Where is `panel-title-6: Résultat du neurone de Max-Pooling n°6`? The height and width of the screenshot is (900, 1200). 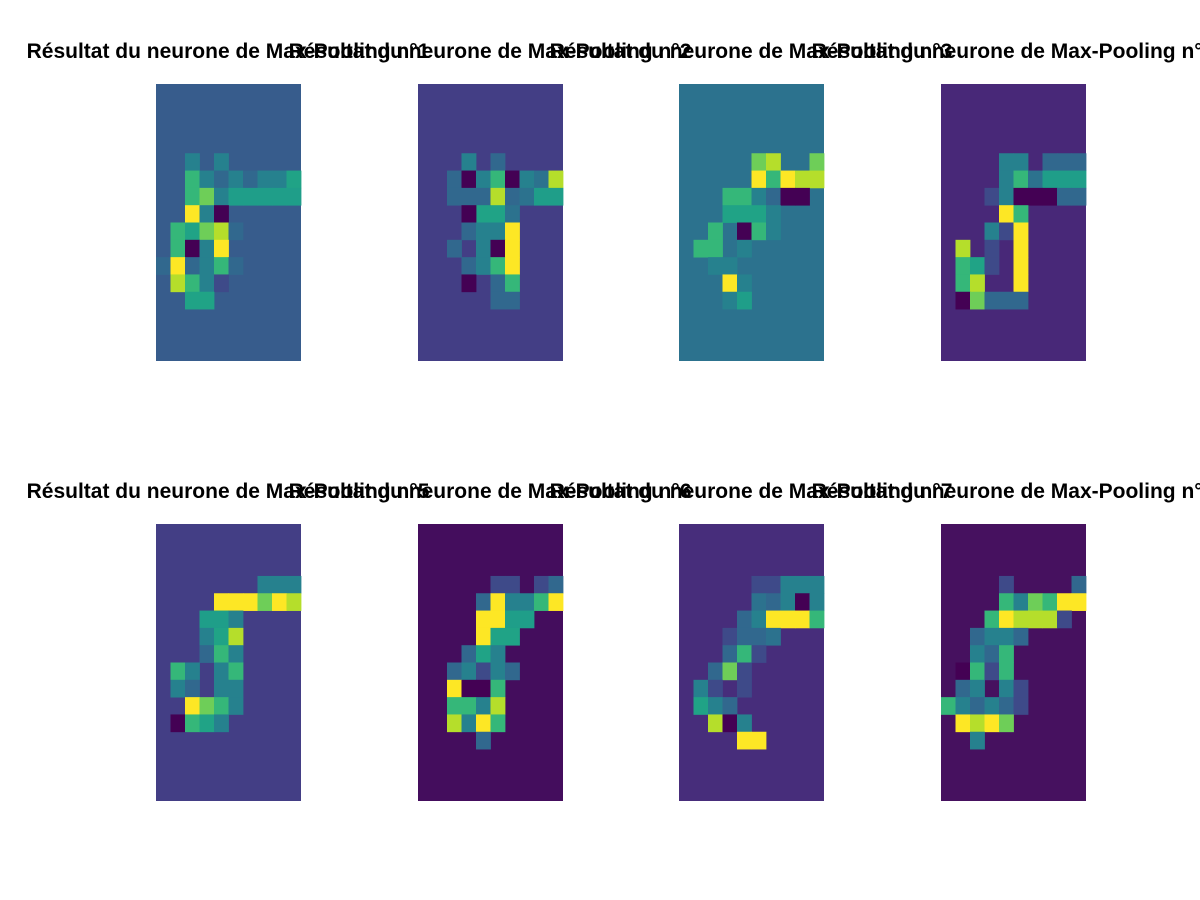
panel-title-6: Résultat du neurone de Max-Pooling n°6 is located at coordinates (490, 491).